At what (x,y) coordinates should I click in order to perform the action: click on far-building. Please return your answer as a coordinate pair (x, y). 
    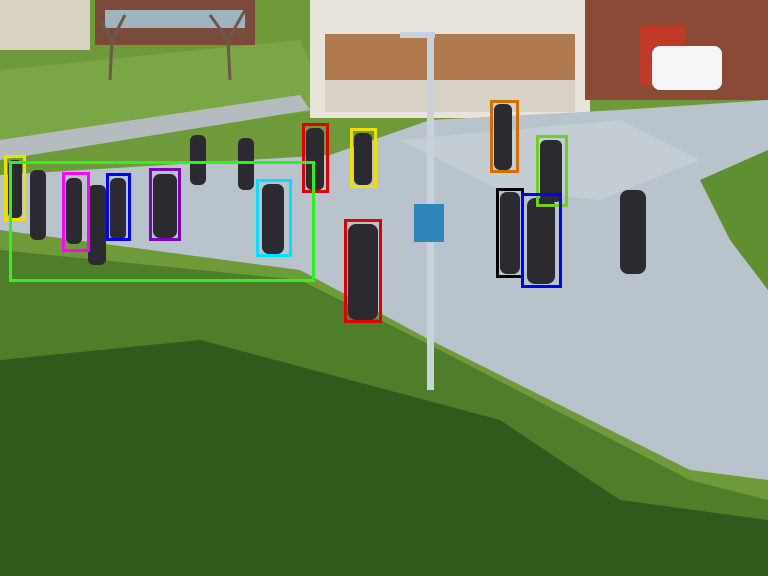
    Looking at the image, I should click on (45, 25).